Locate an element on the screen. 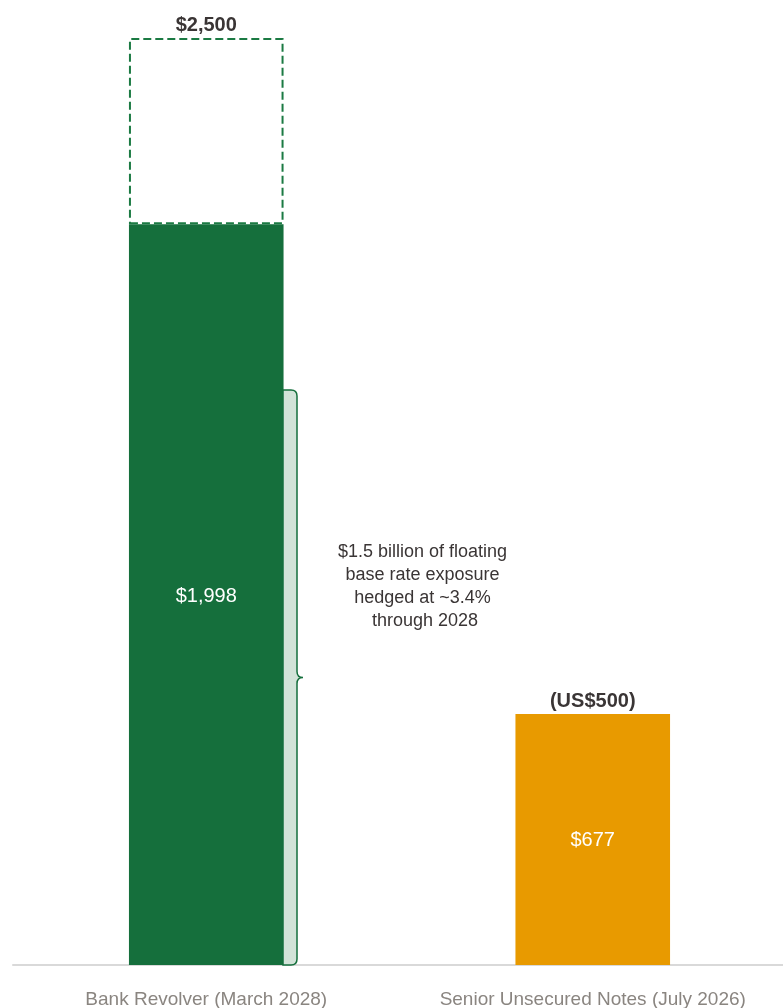 This screenshot has width=783, height=1008. data-label: $677 is located at coordinates (592, 839).